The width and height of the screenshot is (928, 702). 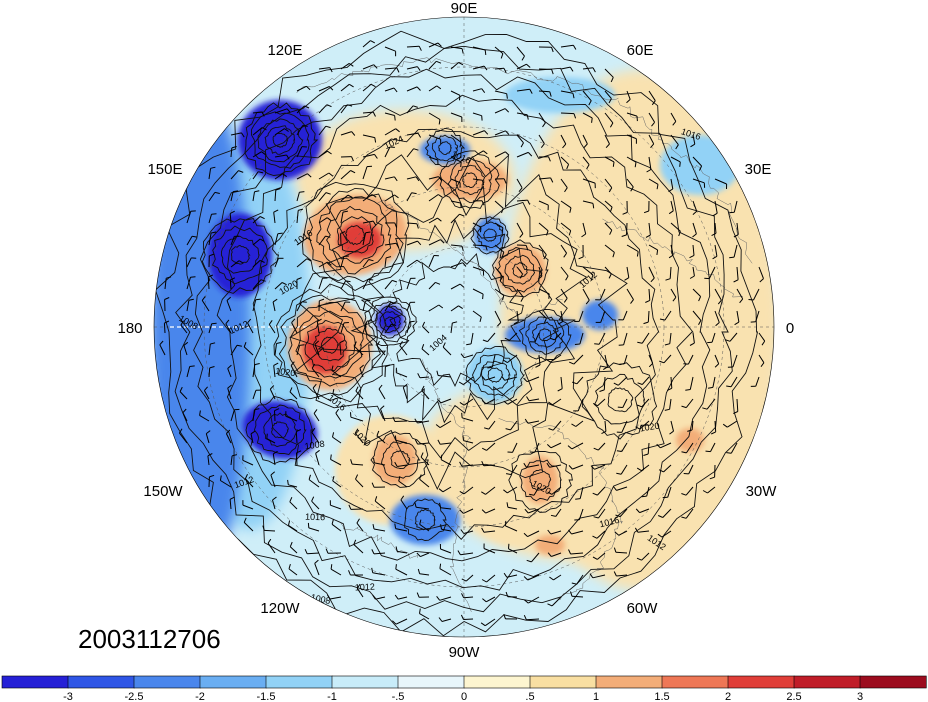 What do you see at coordinates (762, 491) in the screenshot?
I see `lon-label-30w: 30W` at bounding box center [762, 491].